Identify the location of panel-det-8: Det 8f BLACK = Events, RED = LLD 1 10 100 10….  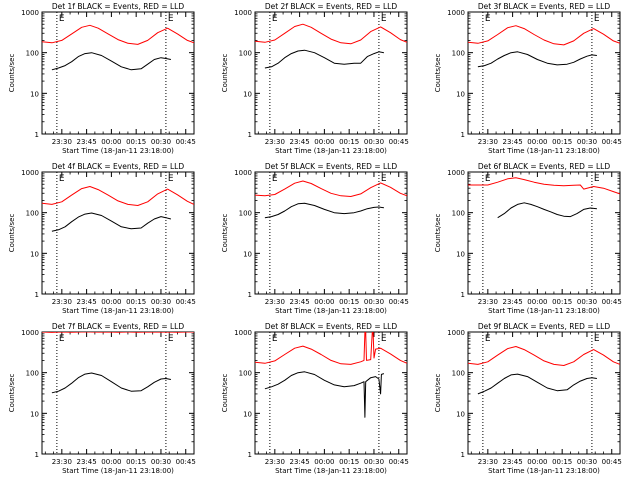
(315, 398).